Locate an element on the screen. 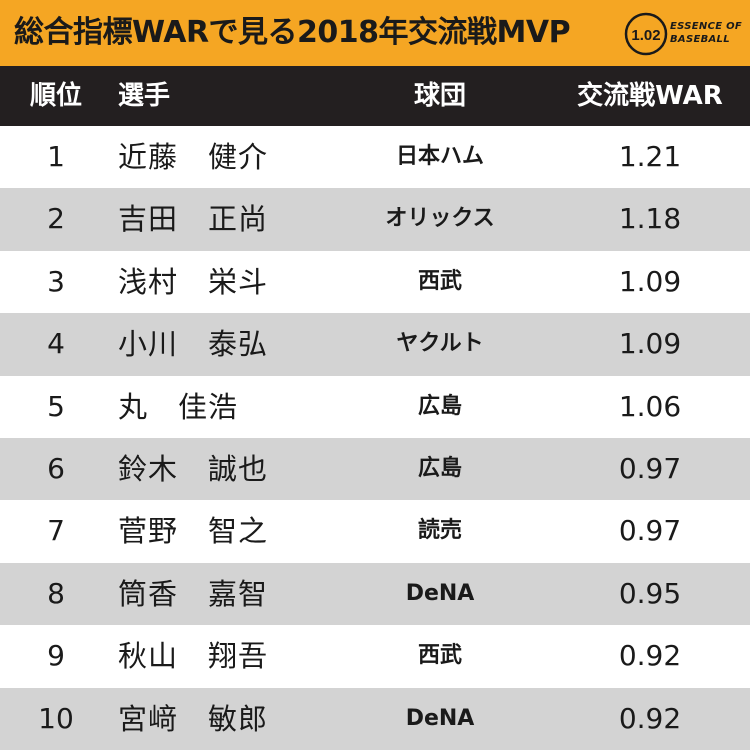 The height and width of the screenshot is (750, 750). player-cell: 菅野 智之 is located at coordinates (193, 531).